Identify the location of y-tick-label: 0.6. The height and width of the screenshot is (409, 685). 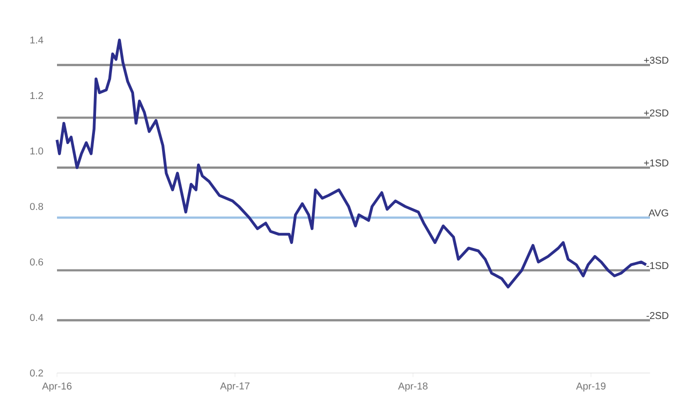
(37, 262).